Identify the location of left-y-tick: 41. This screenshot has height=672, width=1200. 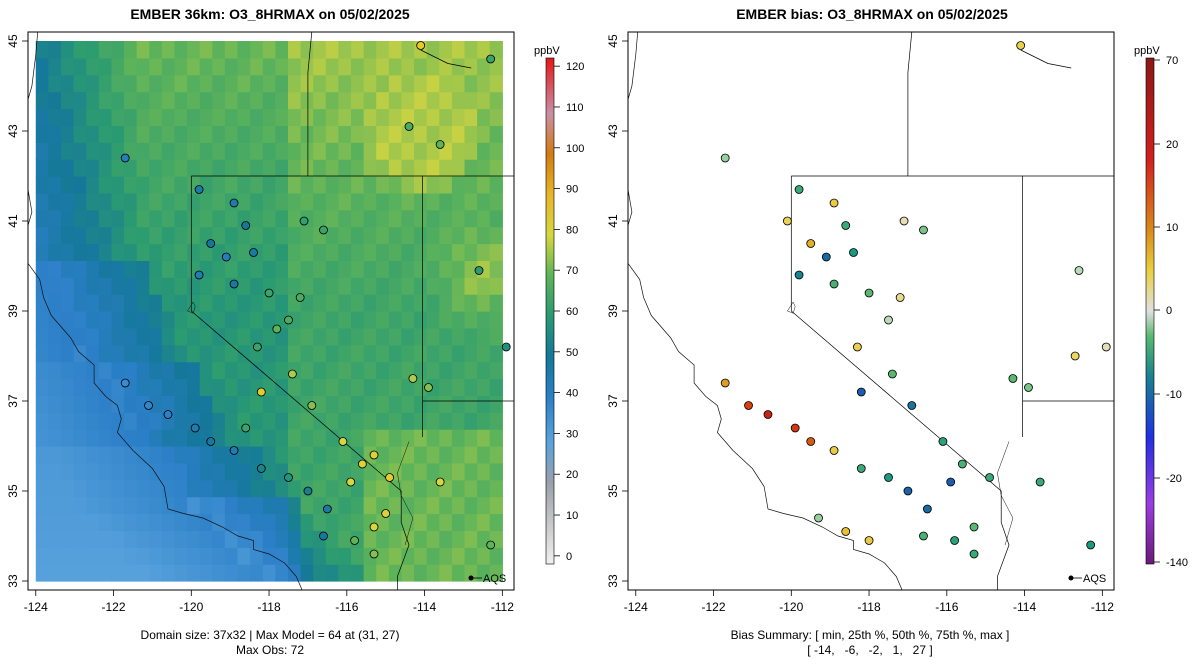
(13, 221).